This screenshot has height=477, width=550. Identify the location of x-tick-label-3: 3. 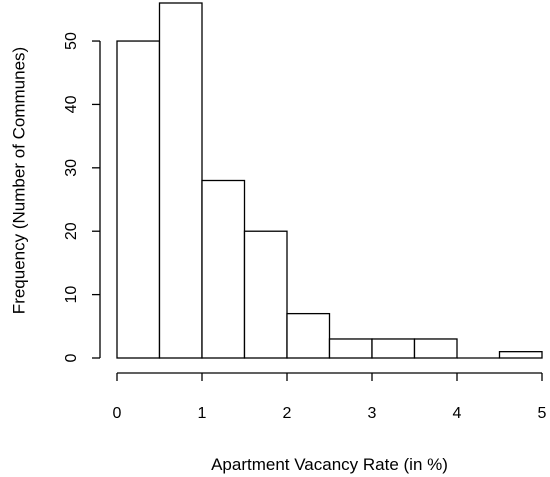
(372, 413).